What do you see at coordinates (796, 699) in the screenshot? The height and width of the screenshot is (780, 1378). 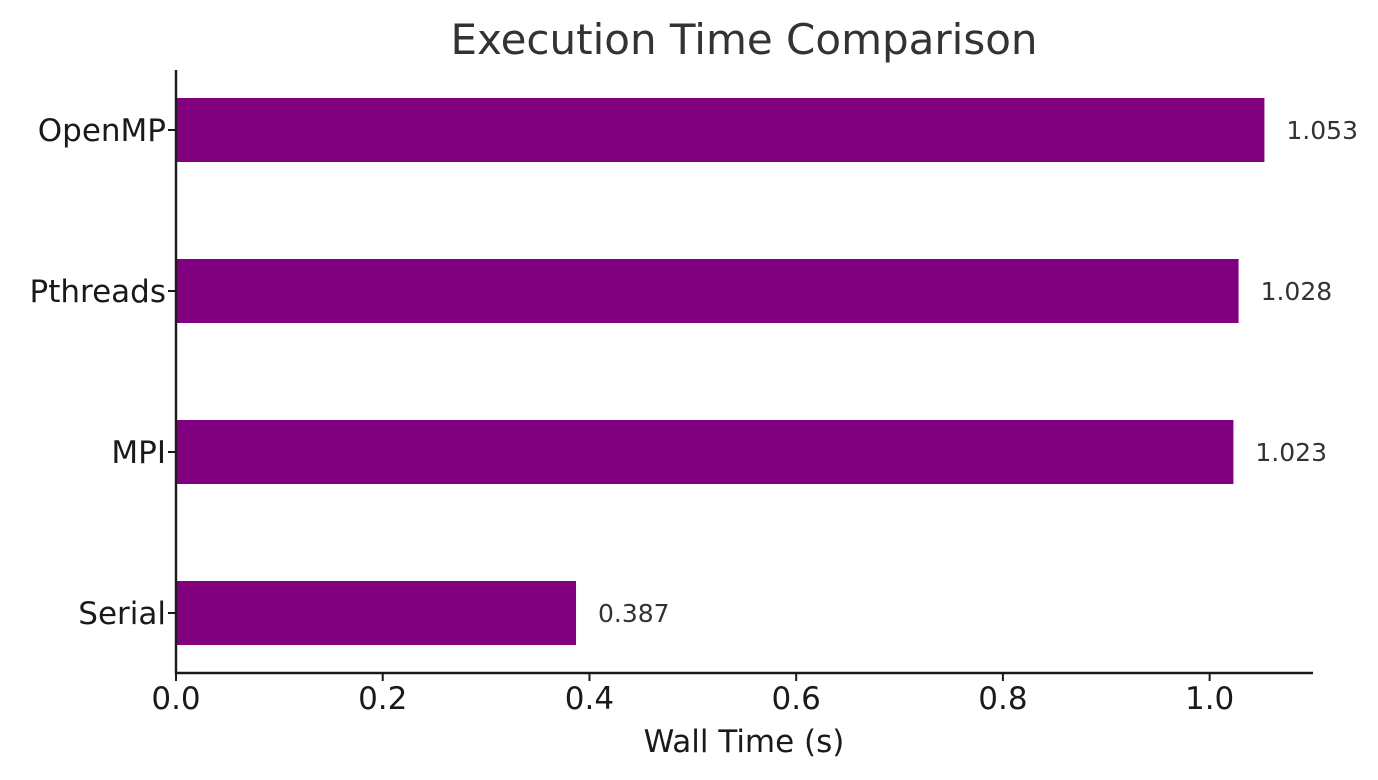 I see `x-tick-label: 0.6` at bounding box center [796, 699].